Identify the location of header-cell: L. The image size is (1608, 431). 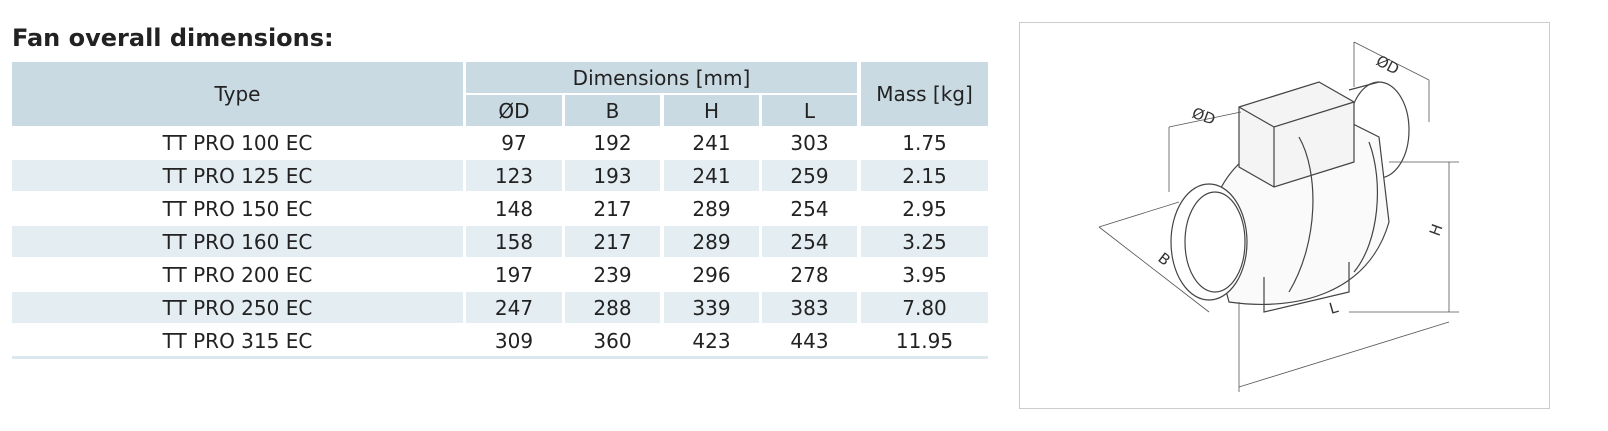
(809, 110).